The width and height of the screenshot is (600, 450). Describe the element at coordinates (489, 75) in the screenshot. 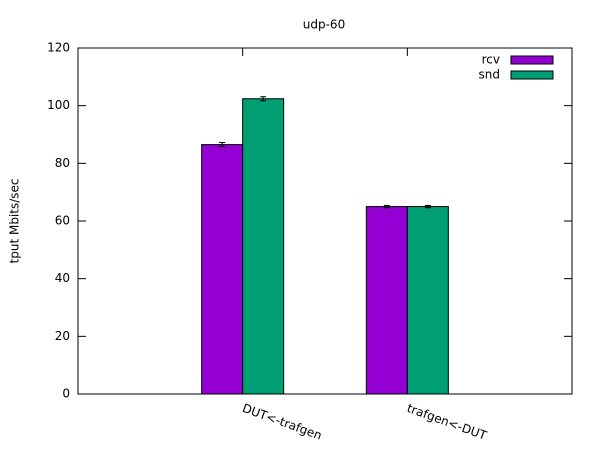

I see `legend-label: snd` at that location.